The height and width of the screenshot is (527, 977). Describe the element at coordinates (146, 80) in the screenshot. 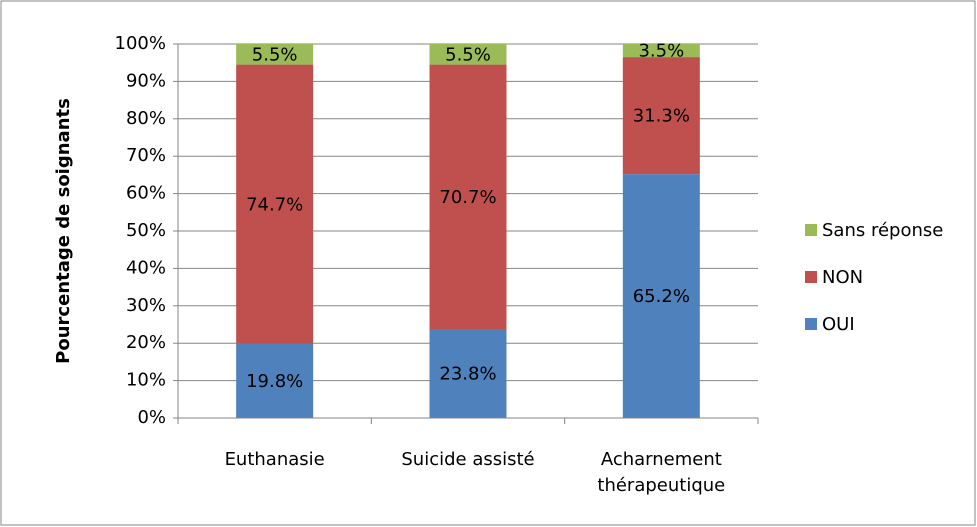

I see `y-tick-label: 90%` at that location.